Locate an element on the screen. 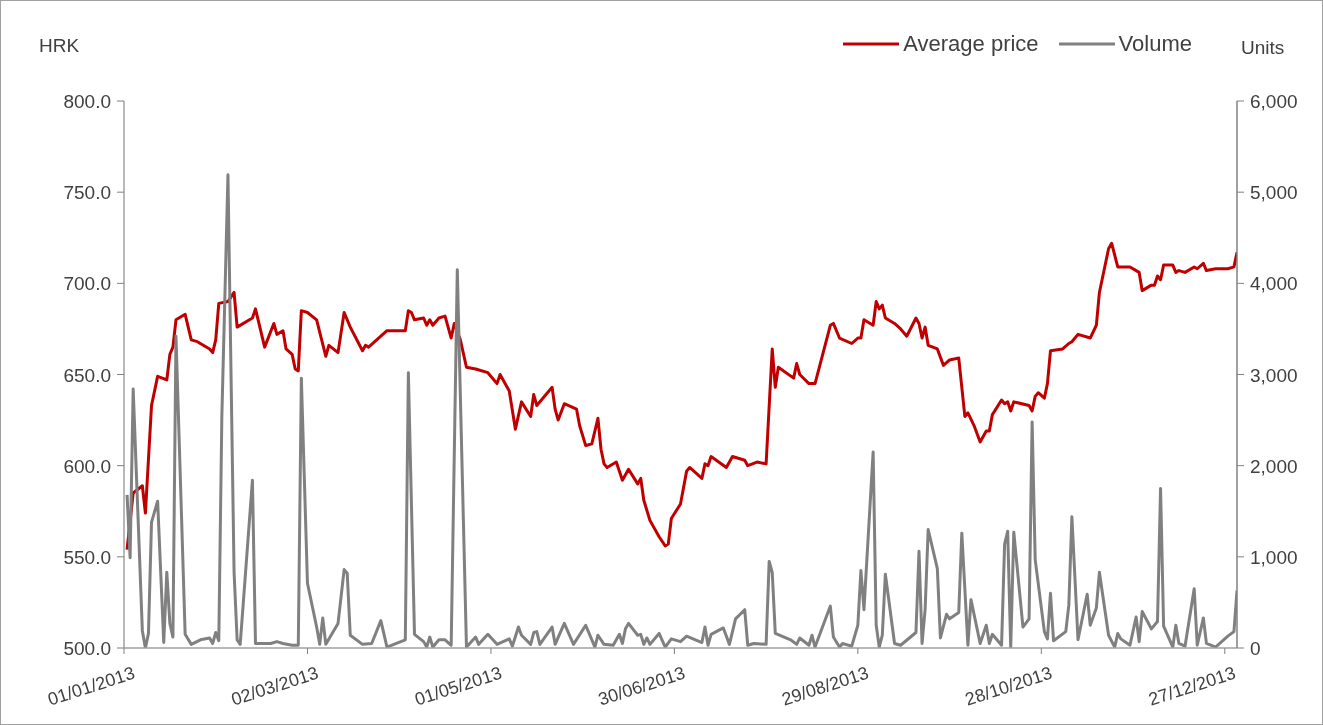  y-tick-label: 700.0 is located at coordinates (87, 284).